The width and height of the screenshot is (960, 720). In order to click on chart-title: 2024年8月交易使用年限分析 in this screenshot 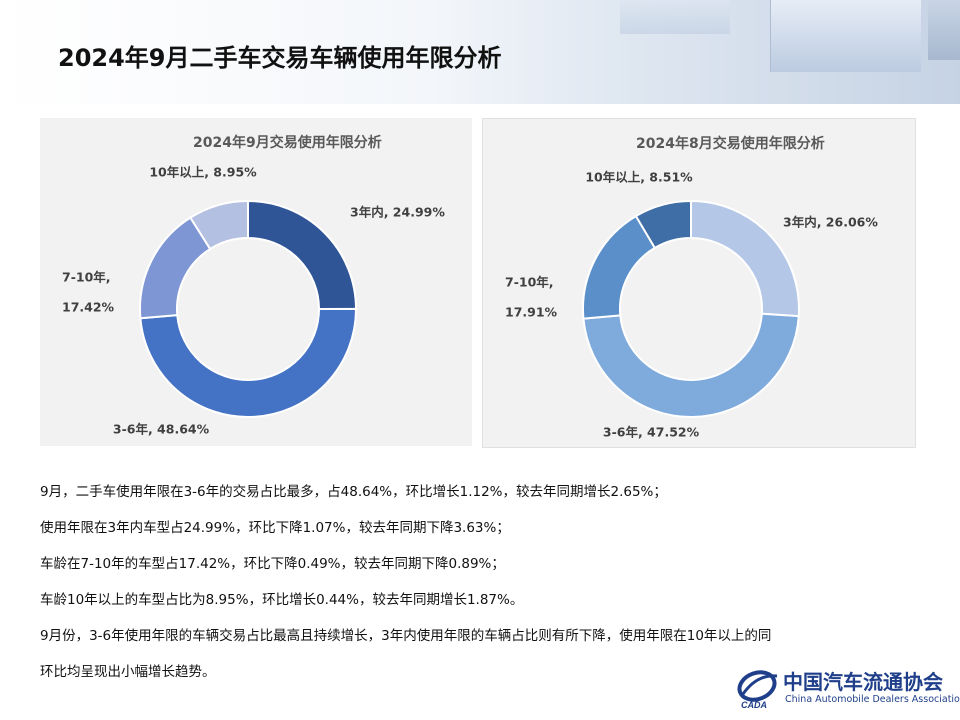, I will do `click(730, 143)`.